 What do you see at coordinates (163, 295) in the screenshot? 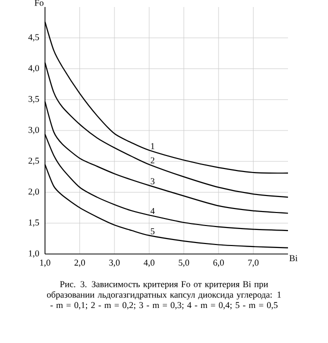
I see `text: Рис. 3. Зависимость критерия Fo от критерия Bi при образовании льдогазгидратных капсул диоксида углерода: 1 - m = 0,1; 2 - m = 0,2; 3 - m = 0,3; 4 - m = 0,4; 5 - m = 0,5` at bounding box center [163, 295].